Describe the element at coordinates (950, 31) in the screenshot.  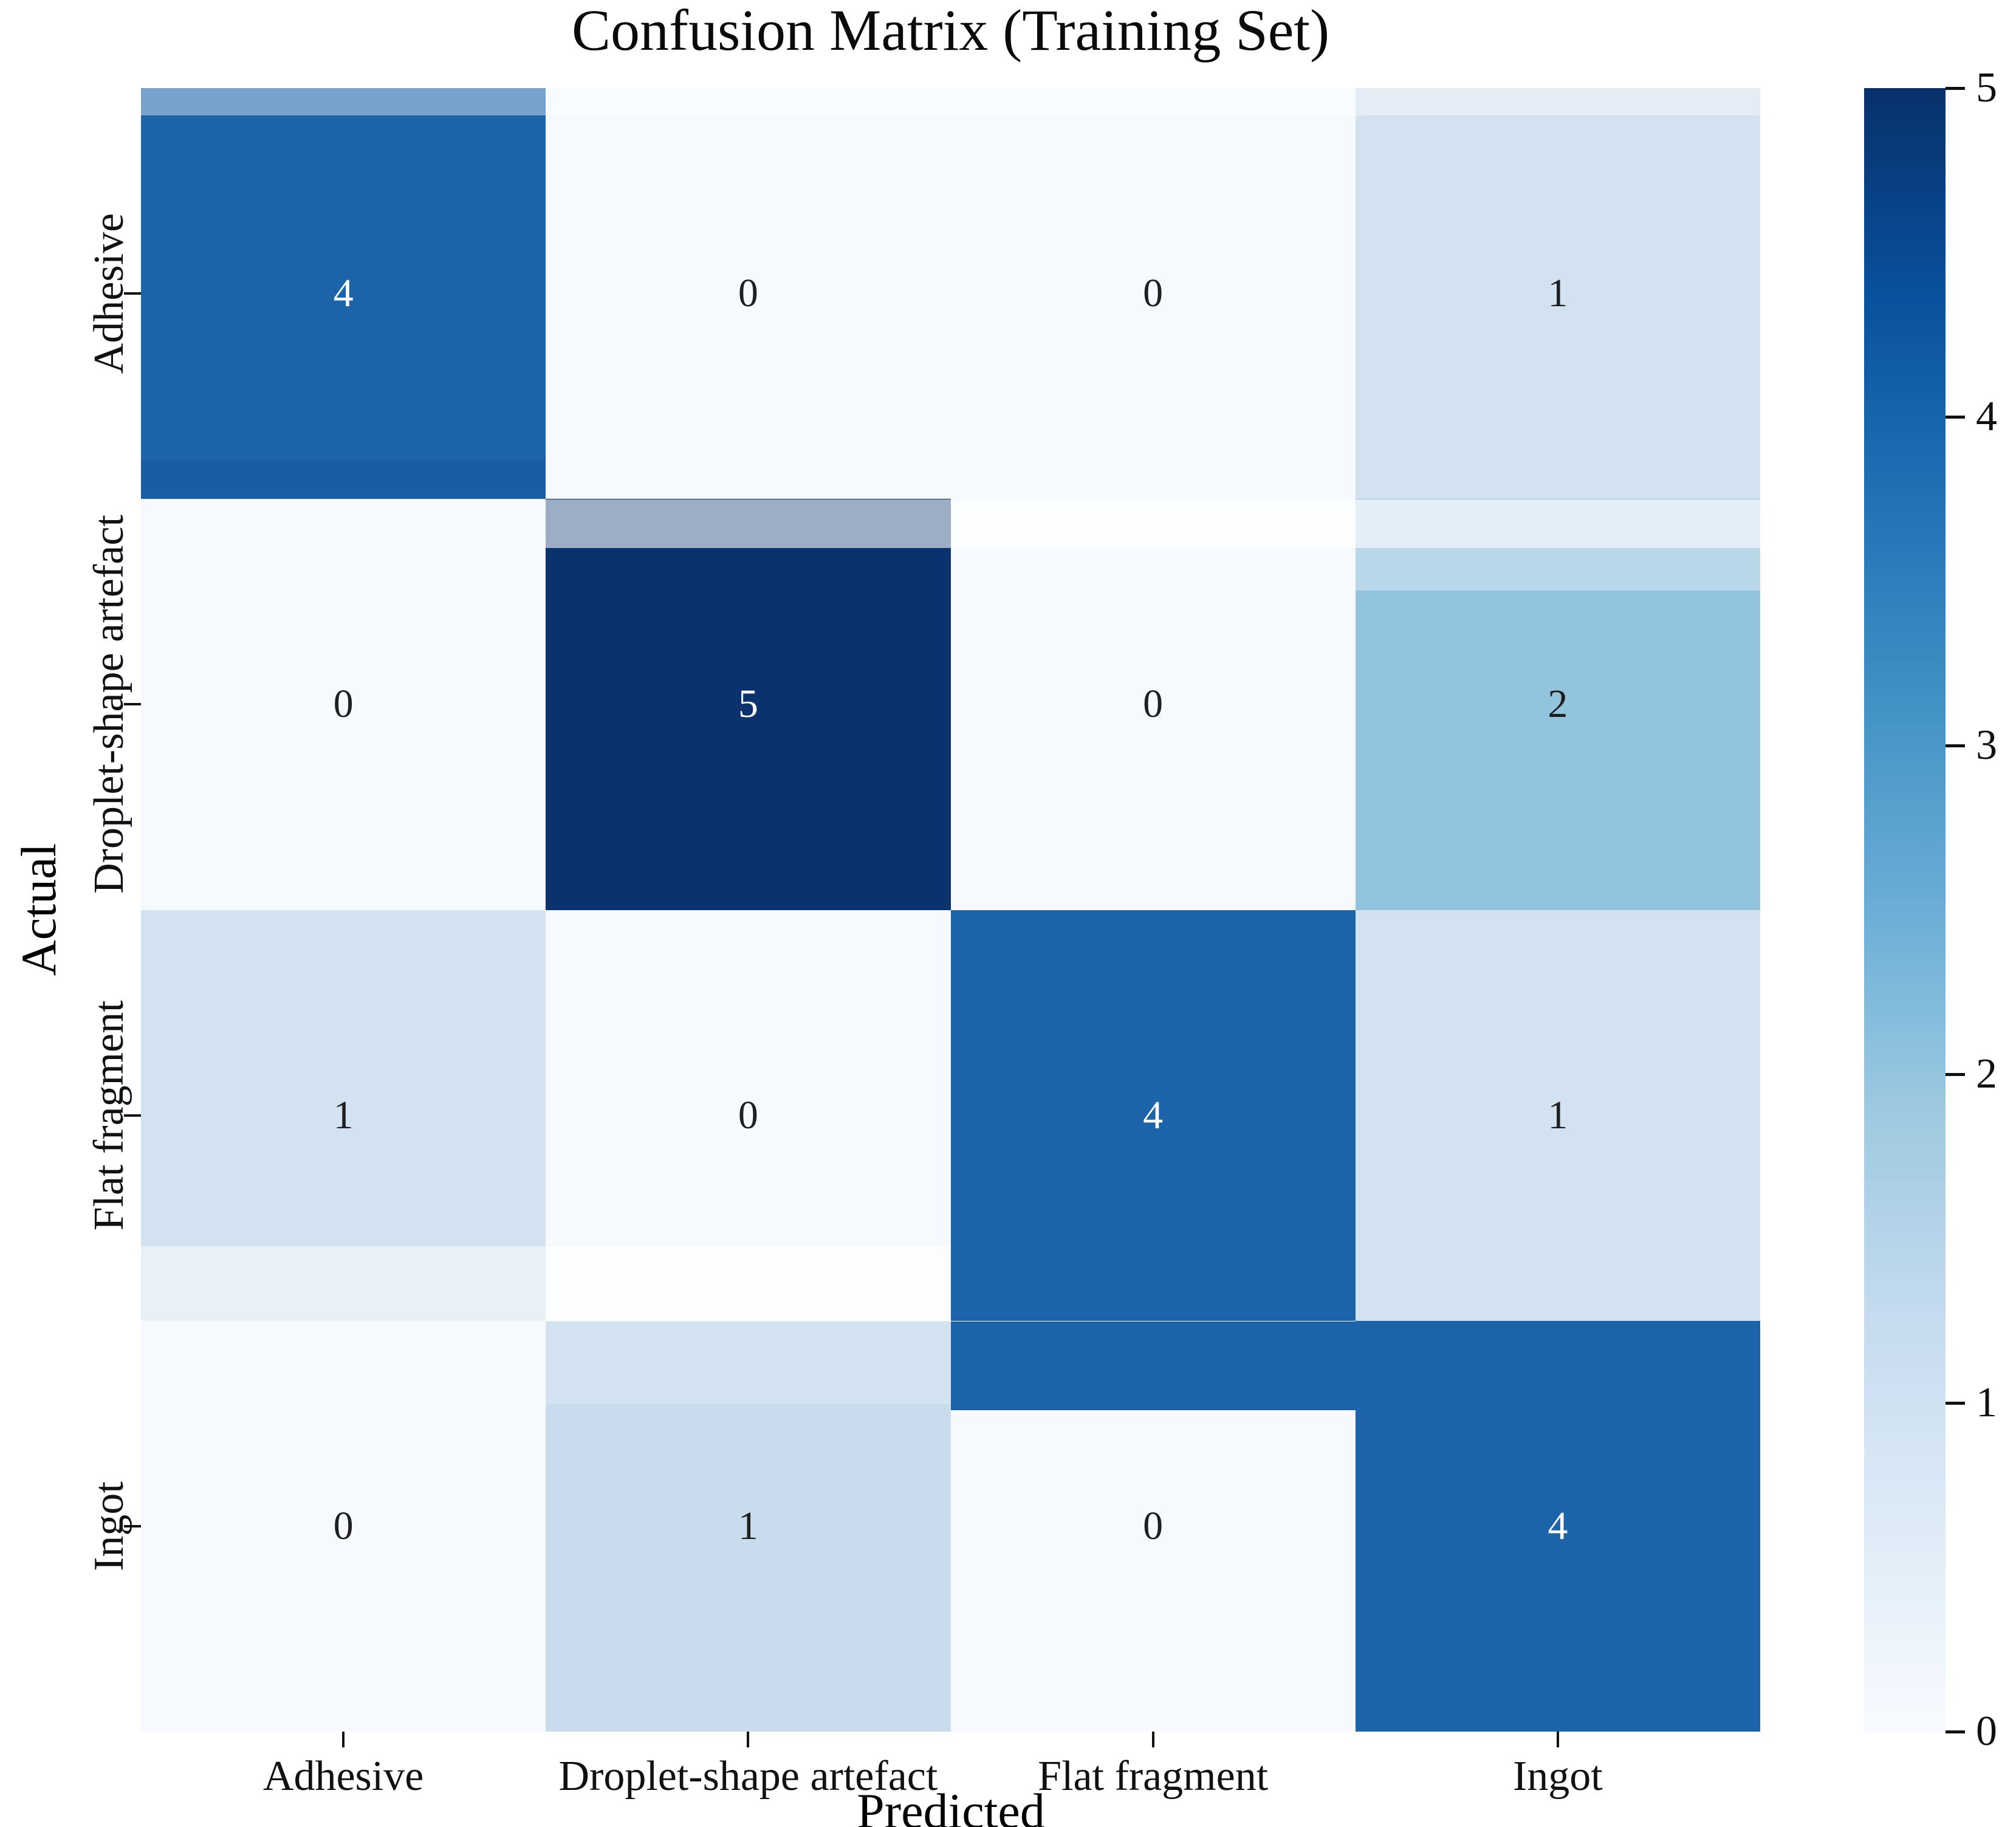
I see `chart-title: Confusion Matrix (Training Set)` at that location.